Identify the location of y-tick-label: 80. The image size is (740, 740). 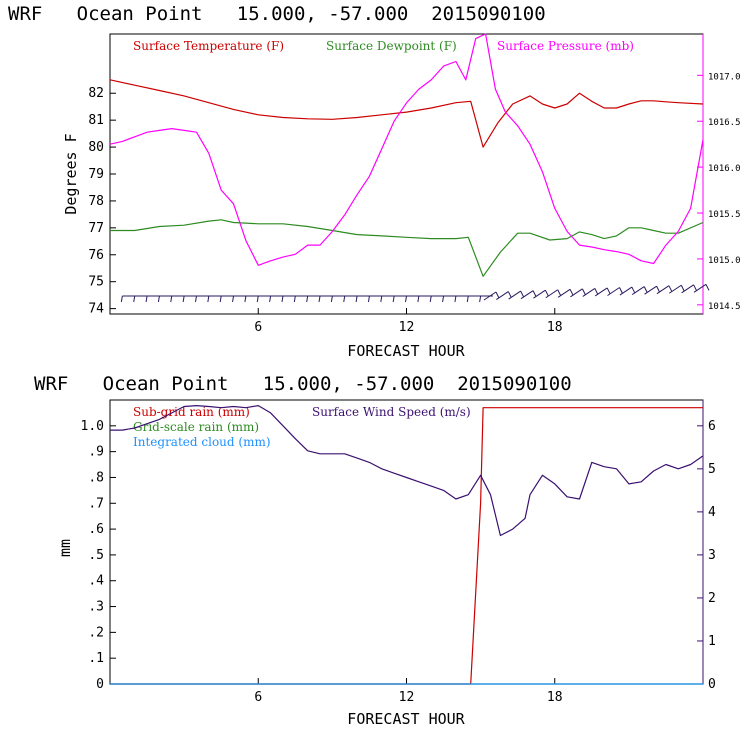
(96, 147).